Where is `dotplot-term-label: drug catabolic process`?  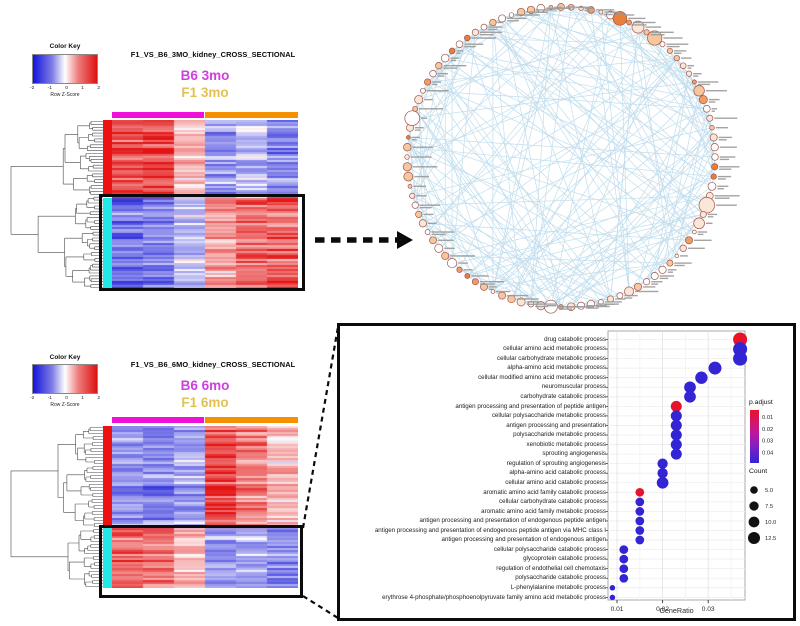
dotplot-term-label: drug catabolic process is located at coordinates (575, 339).